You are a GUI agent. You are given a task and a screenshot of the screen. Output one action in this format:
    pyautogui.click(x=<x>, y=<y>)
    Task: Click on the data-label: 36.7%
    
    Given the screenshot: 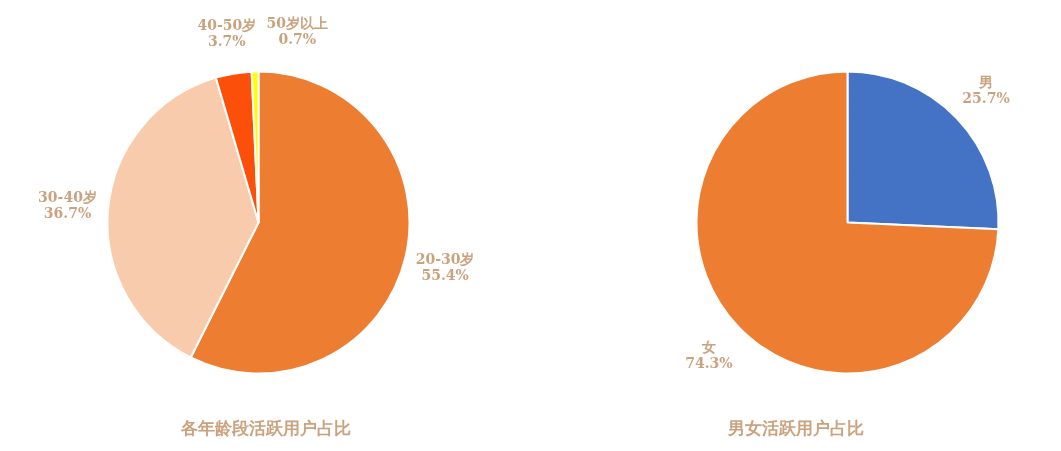 What is the action you would take?
    pyautogui.click(x=67, y=213)
    